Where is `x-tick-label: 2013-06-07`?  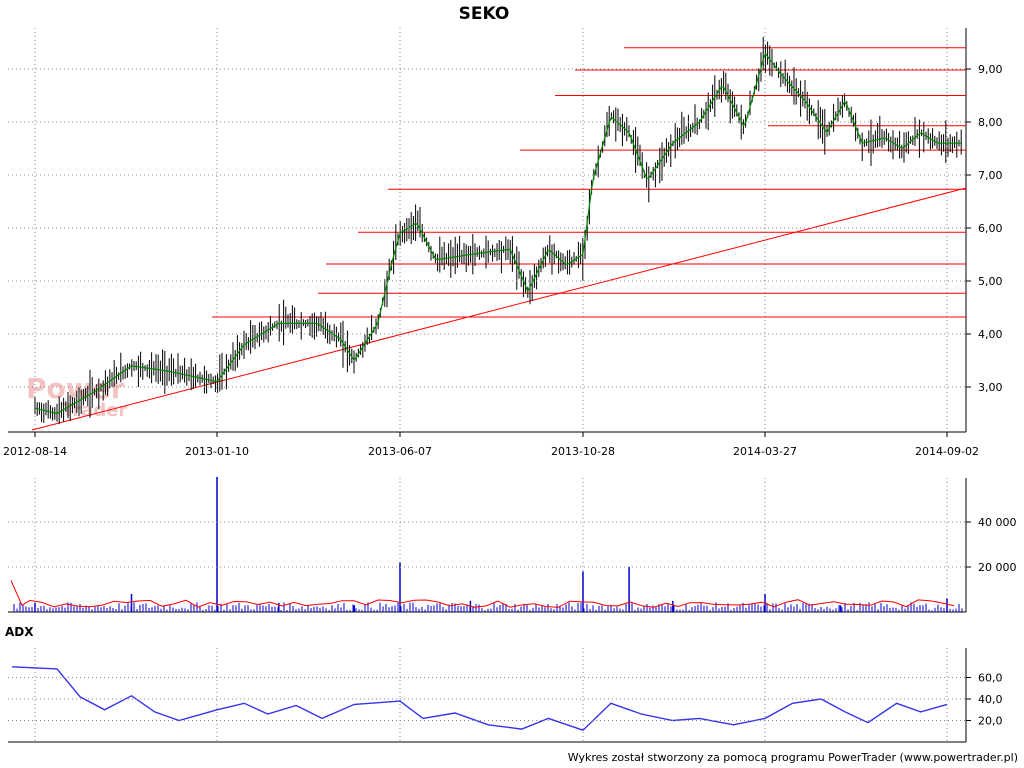 x-tick-label: 2013-06-07 is located at coordinates (400, 451).